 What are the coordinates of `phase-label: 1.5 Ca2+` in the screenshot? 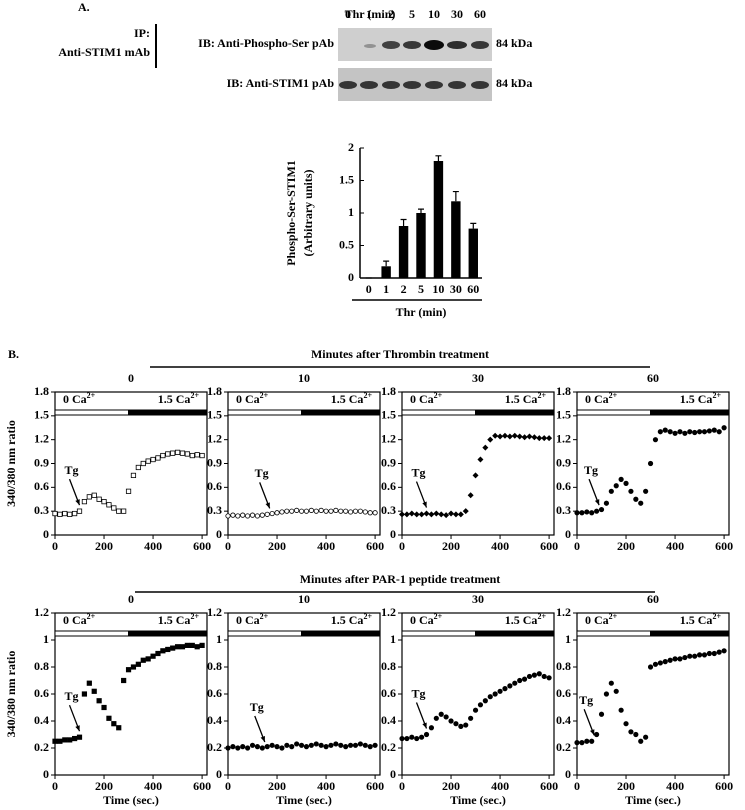 It's located at (179, 398).